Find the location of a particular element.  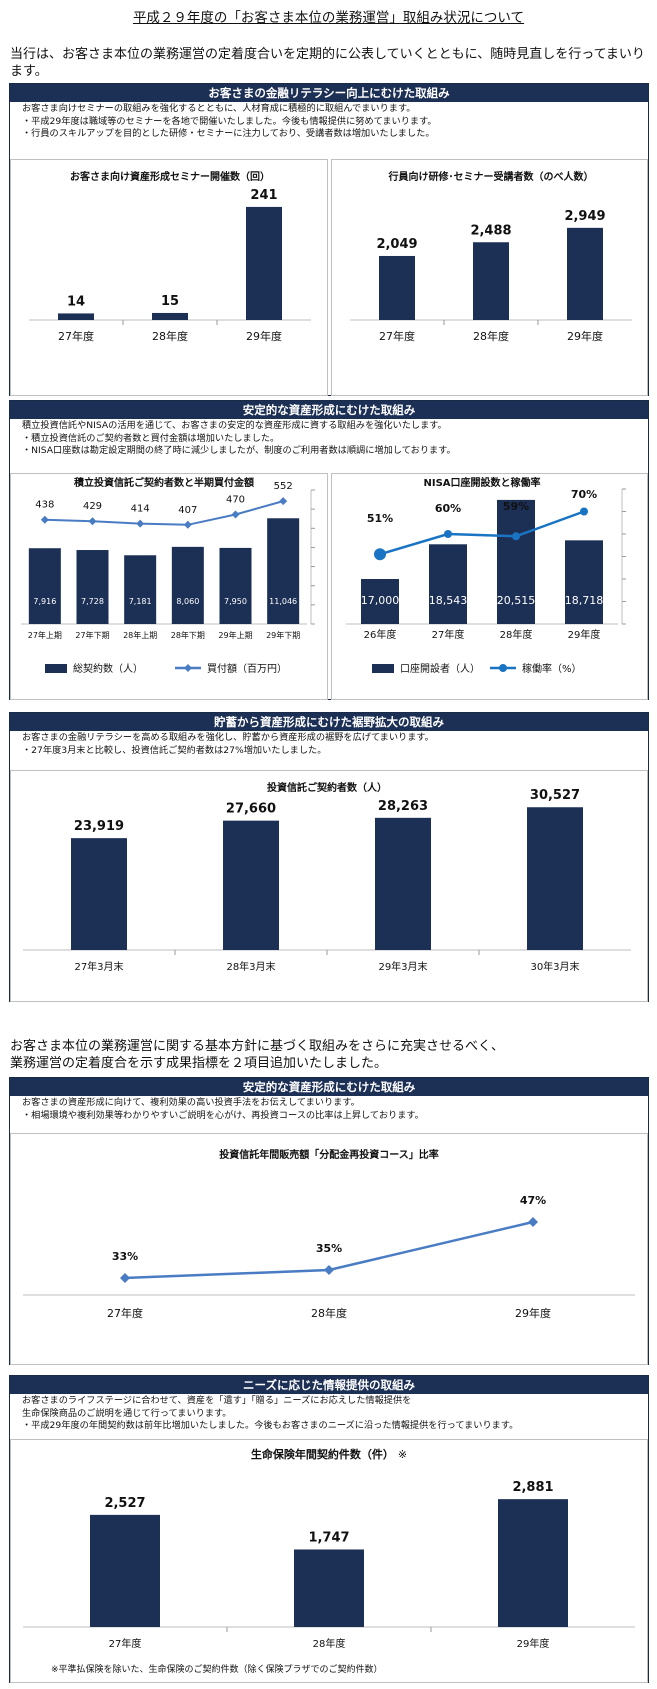

category-label: 28年上期 is located at coordinates (140, 635).